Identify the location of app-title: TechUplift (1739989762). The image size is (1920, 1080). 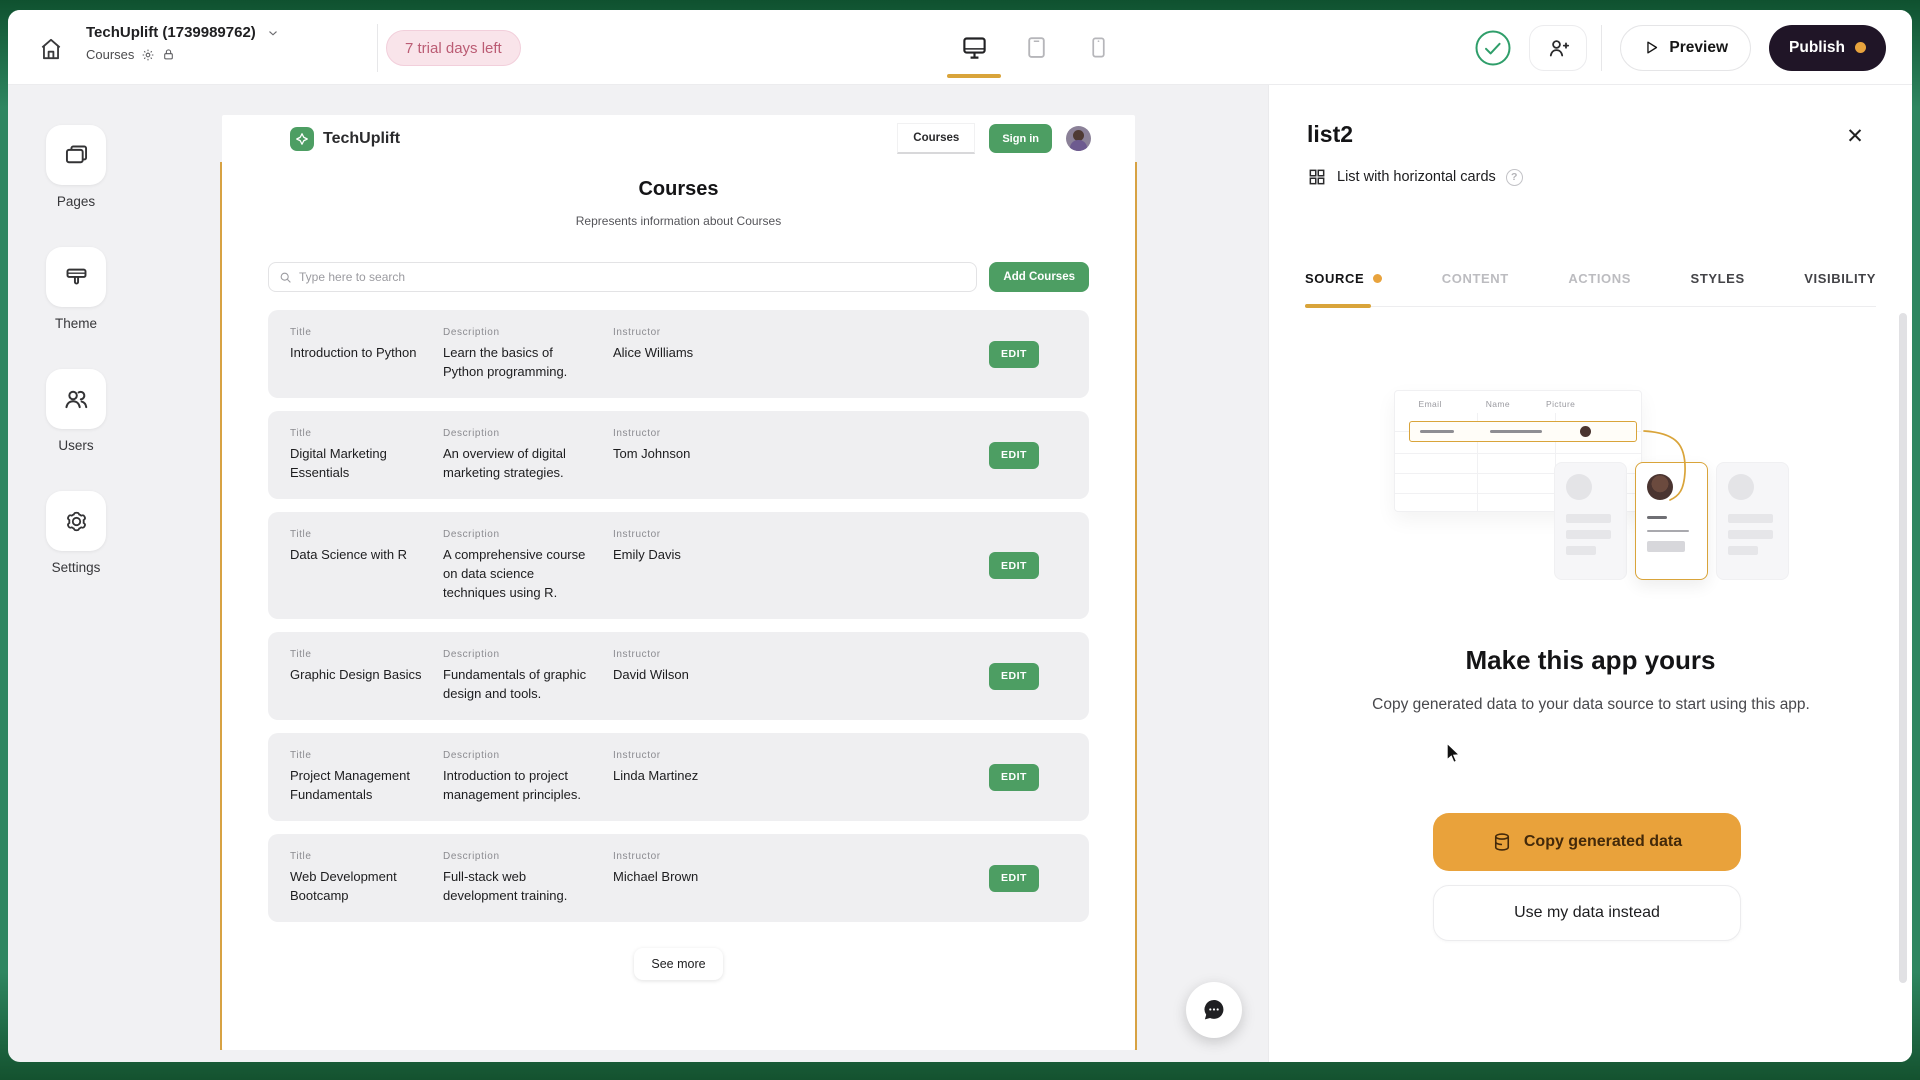
(171, 32).